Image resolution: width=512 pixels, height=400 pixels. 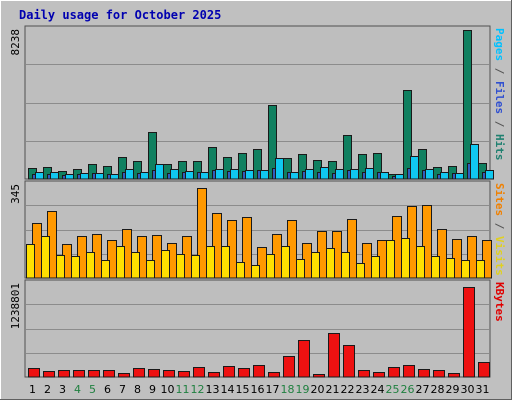 I want to click on series-pages, so click(x=264, y=162).